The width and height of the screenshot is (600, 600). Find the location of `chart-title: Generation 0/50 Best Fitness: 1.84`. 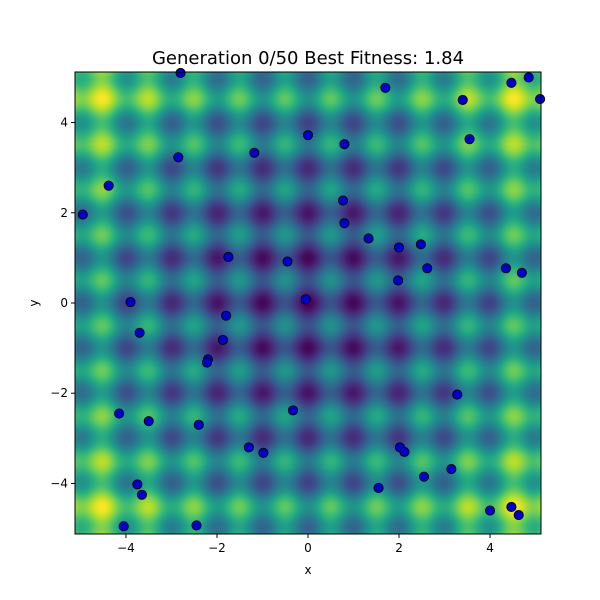

chart-title: Generation 0/50 Best Fitness: 1.84 is located at coordinates (308, 58).